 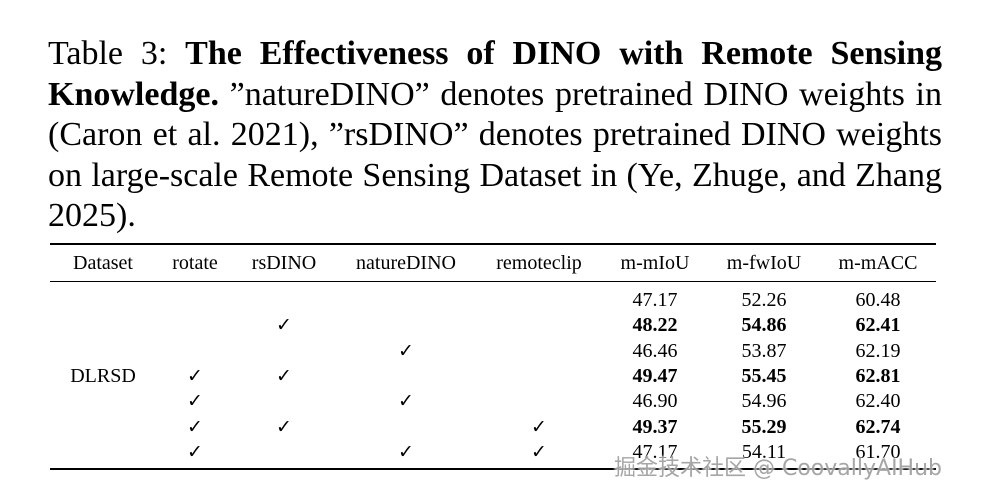 What do you see at coordinates (103, 375) in the screenshot?
I see `dataset-cell: DLRSD` at bounding box center [103, 375].